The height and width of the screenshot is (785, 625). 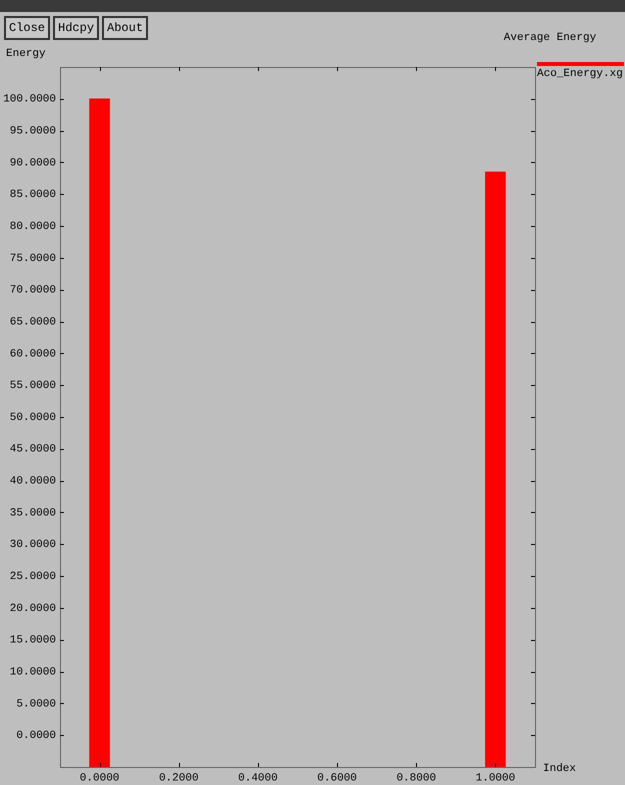 What do you see at coordinates (33, 545) in the screenshot?
I see `y-tick-label: 30.0000` at bounding box center [33, 545].